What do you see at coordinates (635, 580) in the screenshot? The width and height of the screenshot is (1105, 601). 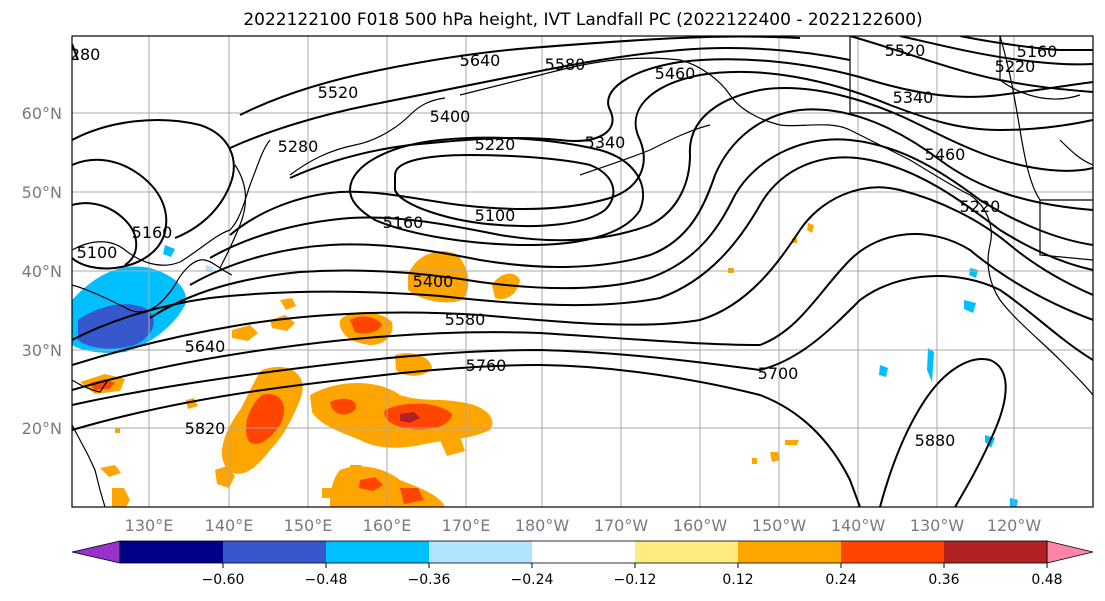 I see `colorbar-tick-label: −0.12` at bounding box center [635, 580].